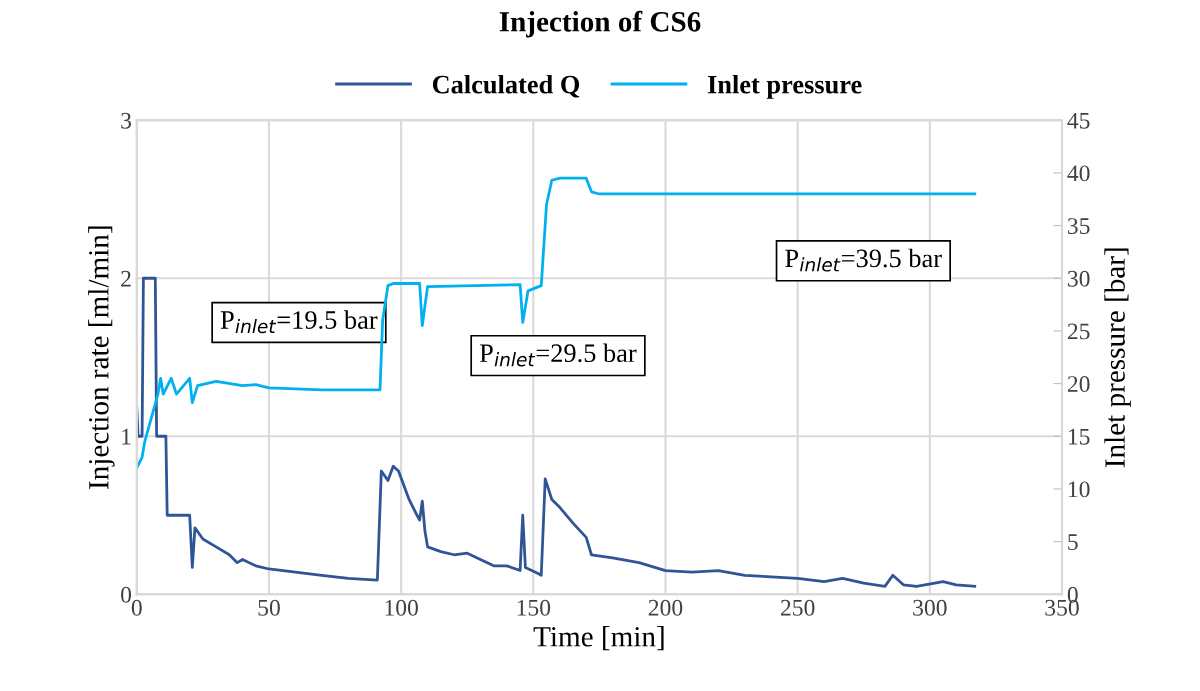 This screenshot has height=691, width=1200. Describe the element at coordinates (1073, 542) in the screenshot. I see `y2-tick-label: 5` at that location.